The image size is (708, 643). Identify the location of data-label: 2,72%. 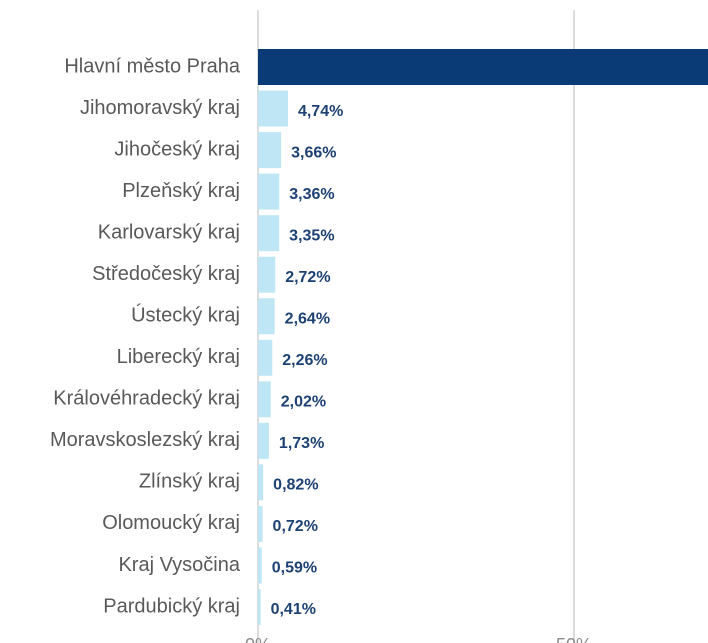
(307, 277).